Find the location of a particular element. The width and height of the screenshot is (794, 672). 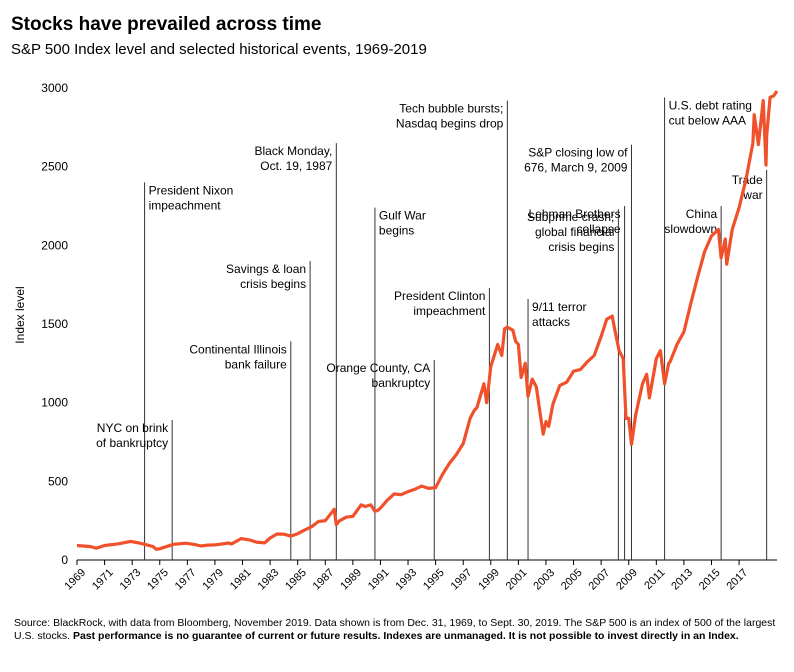

x-tick-label: 2011 is located at coordinates (654, 579).